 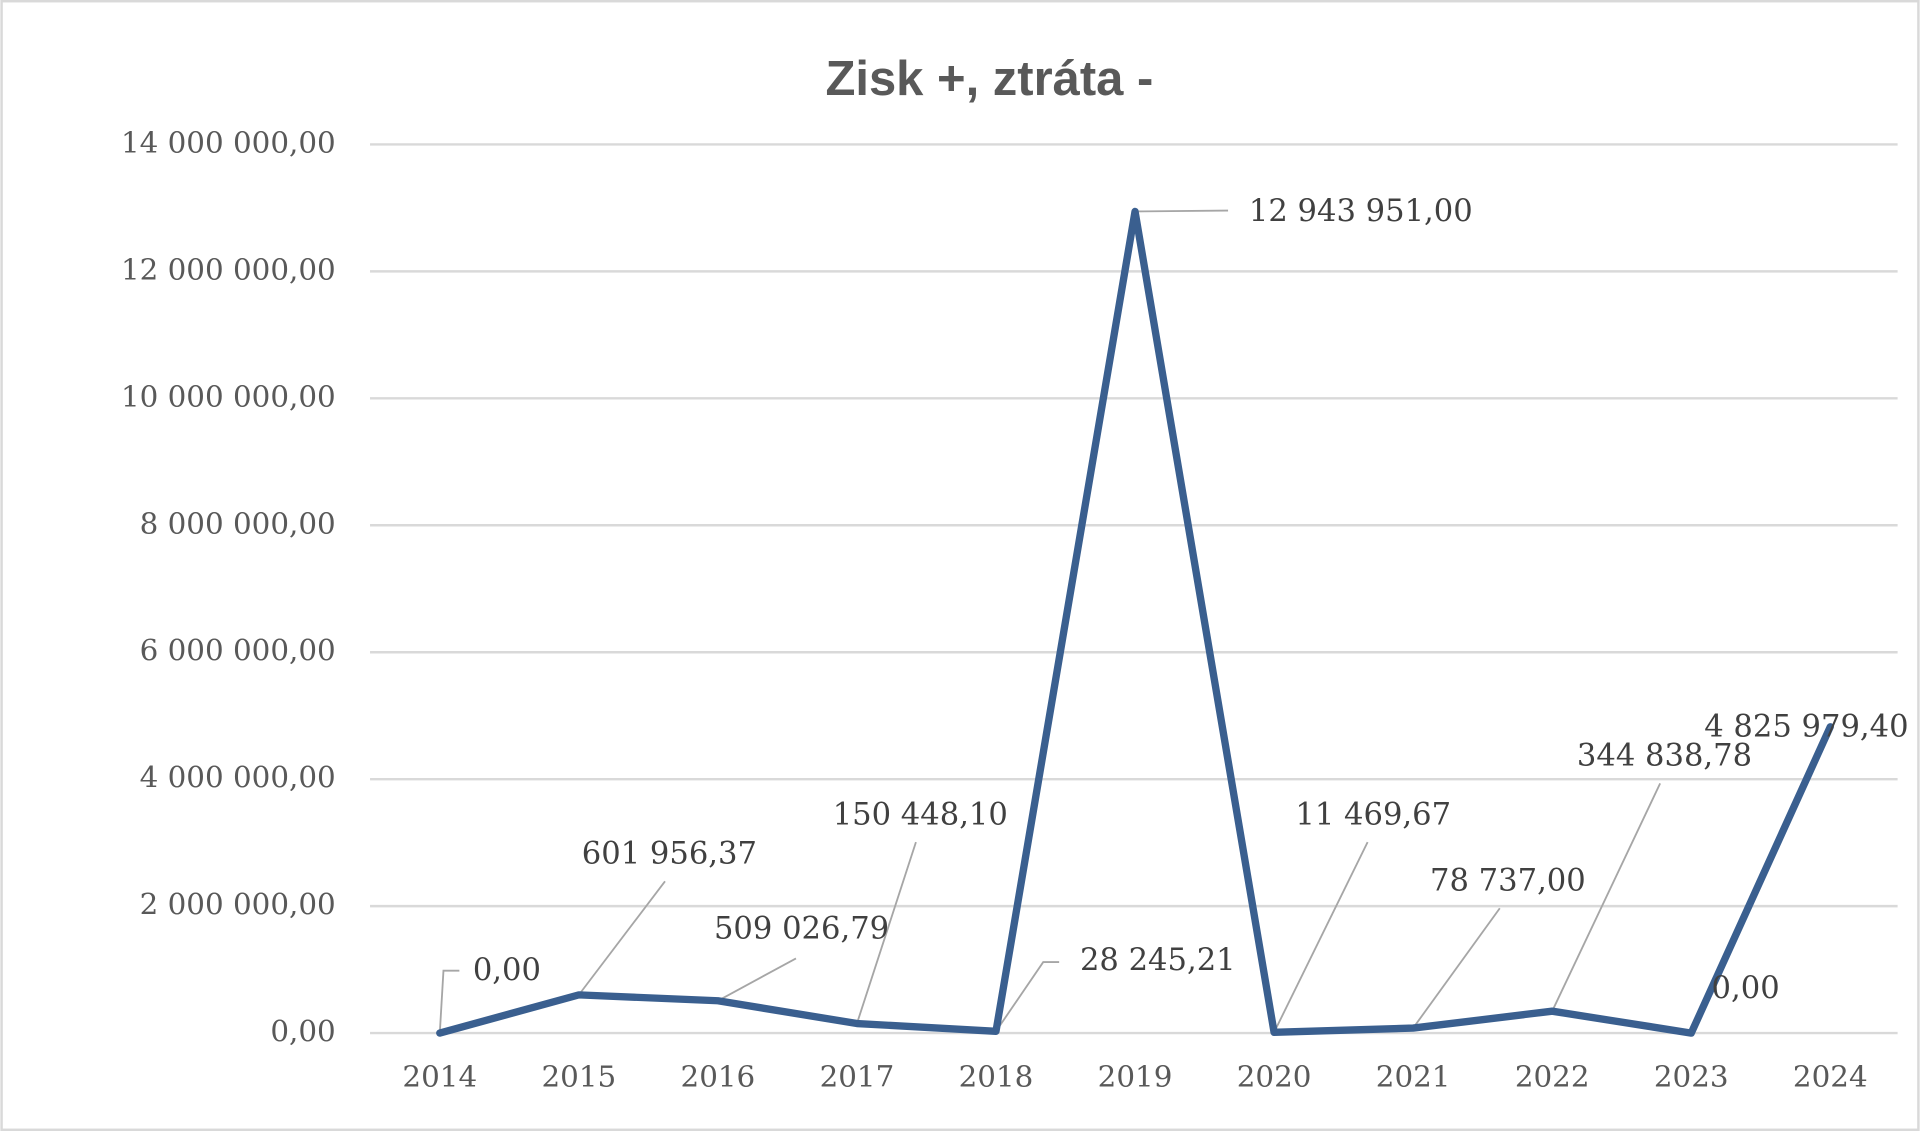 I want to click on x-tick-label: 2023, so click(x=1691, y=1076).